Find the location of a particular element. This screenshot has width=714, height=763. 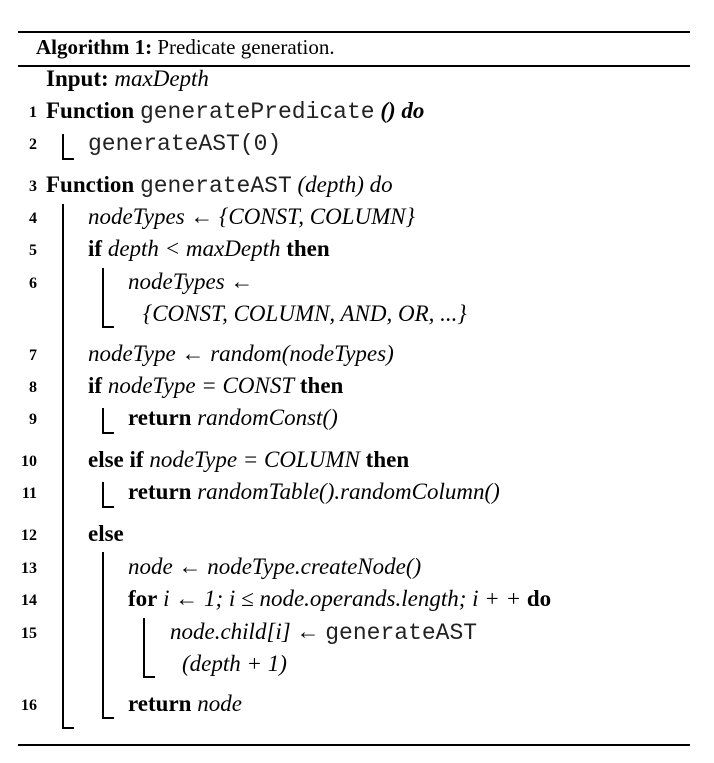

input-line: Input: maxDepth is located at coordinates (127, 79).